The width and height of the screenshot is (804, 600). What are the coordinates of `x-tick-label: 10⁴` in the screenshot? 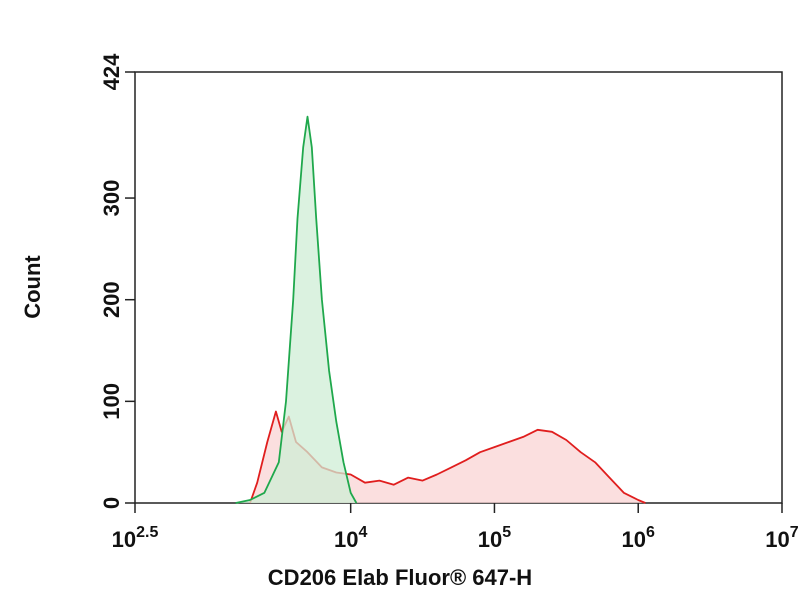 It's located at (350, 538).